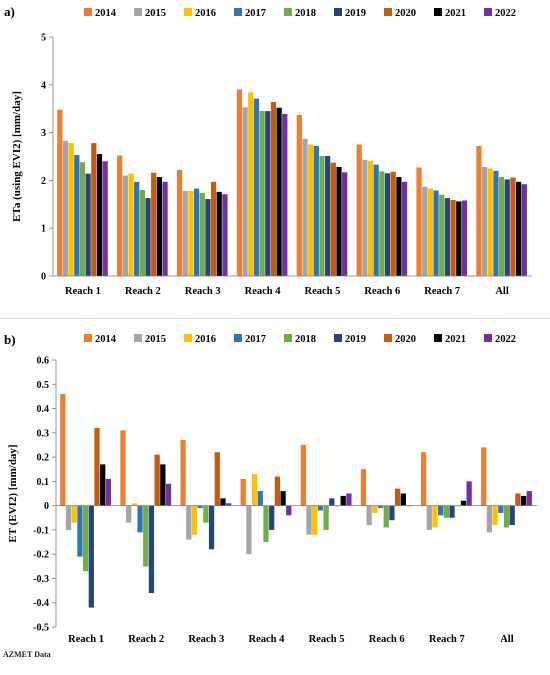 This screenshot has width=550, height=675. Describe the element at coordinates (208, 237) in the screenshot. I see `bar-reach-3-2019` at that location.